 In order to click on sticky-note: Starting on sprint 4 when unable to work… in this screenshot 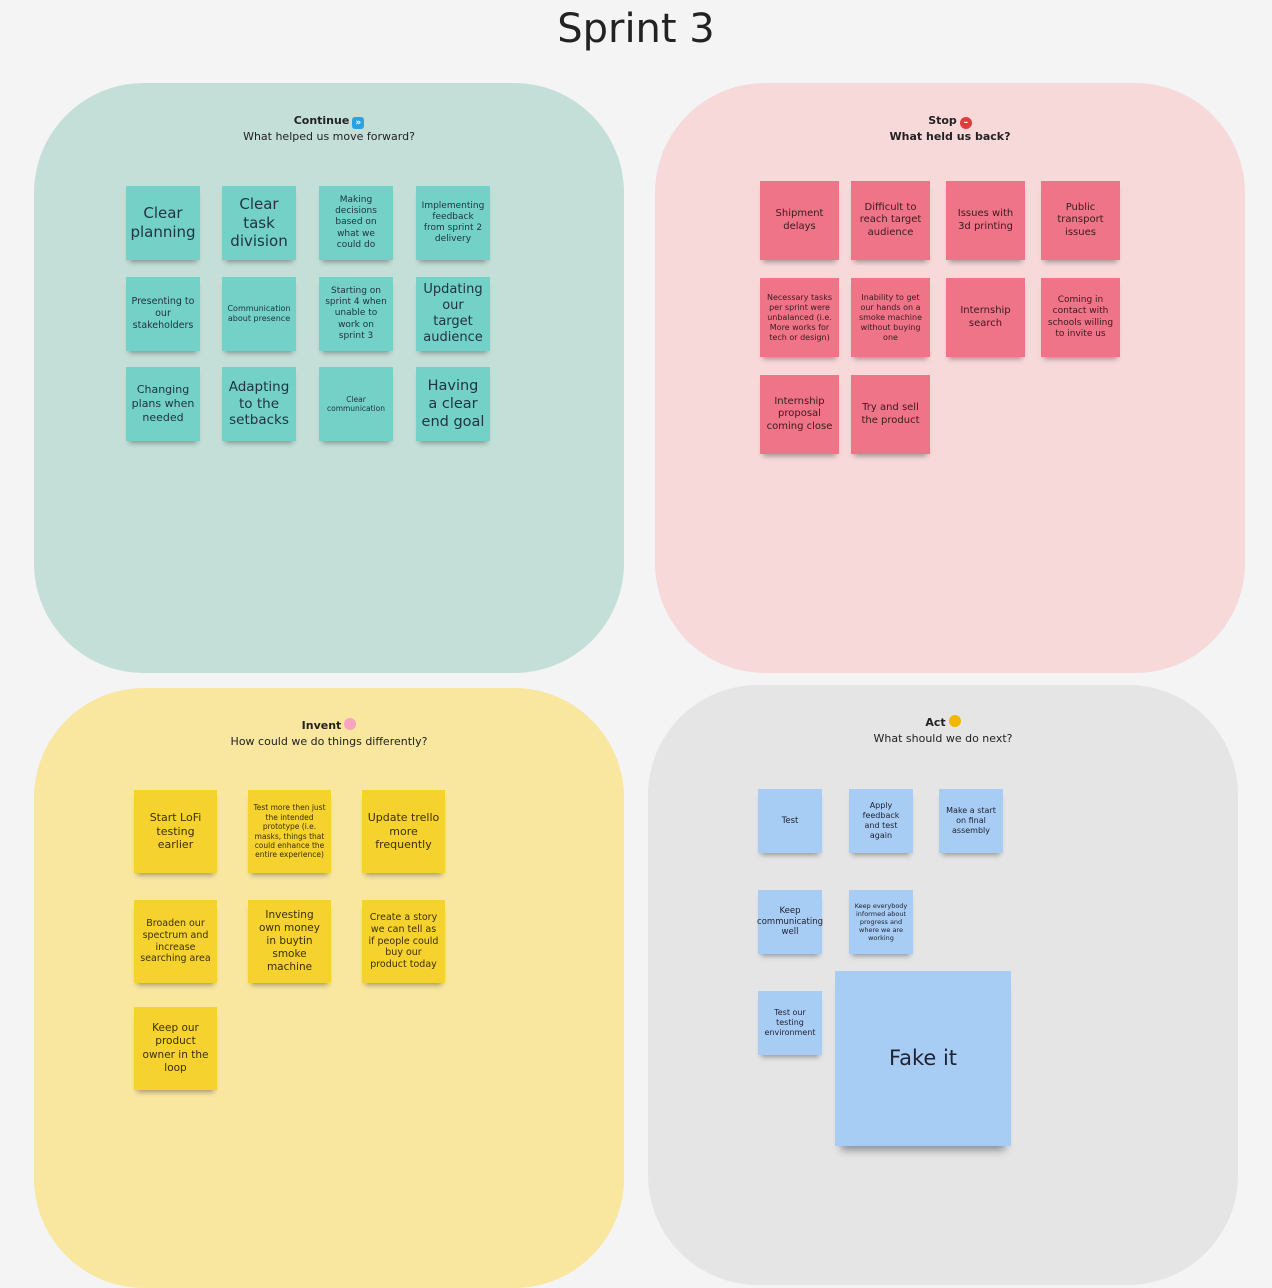, I will do `click(356, 314)`.